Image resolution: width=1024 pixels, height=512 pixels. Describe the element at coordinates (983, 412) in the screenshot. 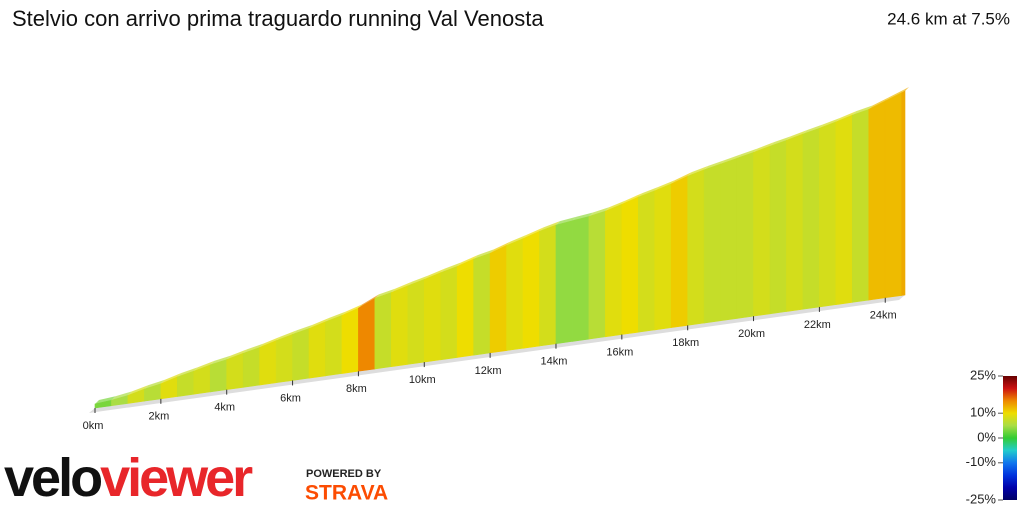

I see `color-tick-label: 10%` at that location.